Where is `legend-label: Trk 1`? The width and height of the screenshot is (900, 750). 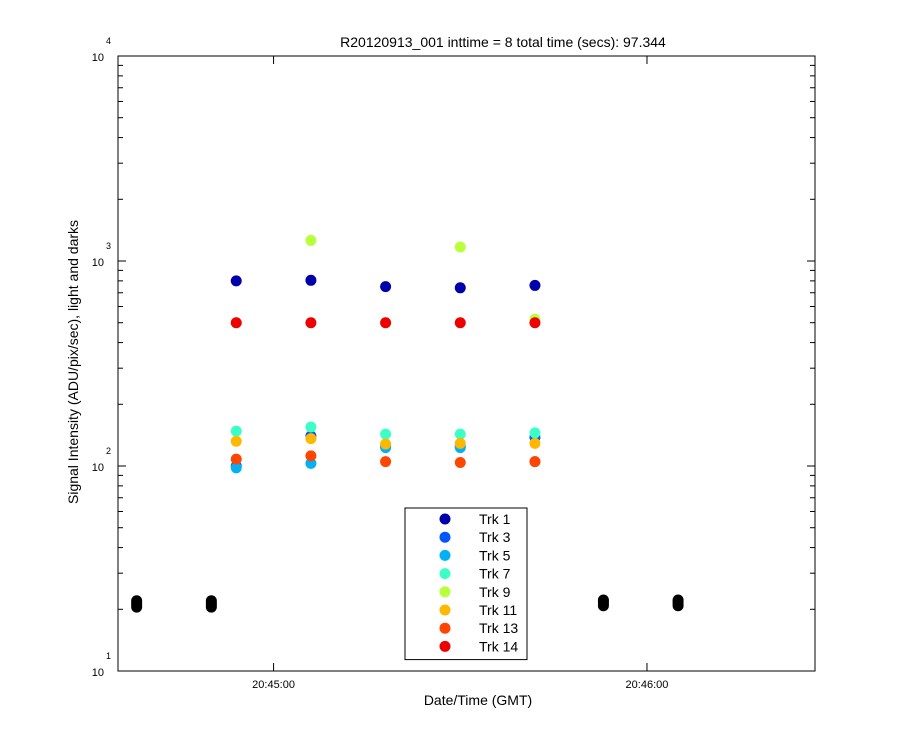
legend-label: Trk 1 is located at coordinates (495, 519).